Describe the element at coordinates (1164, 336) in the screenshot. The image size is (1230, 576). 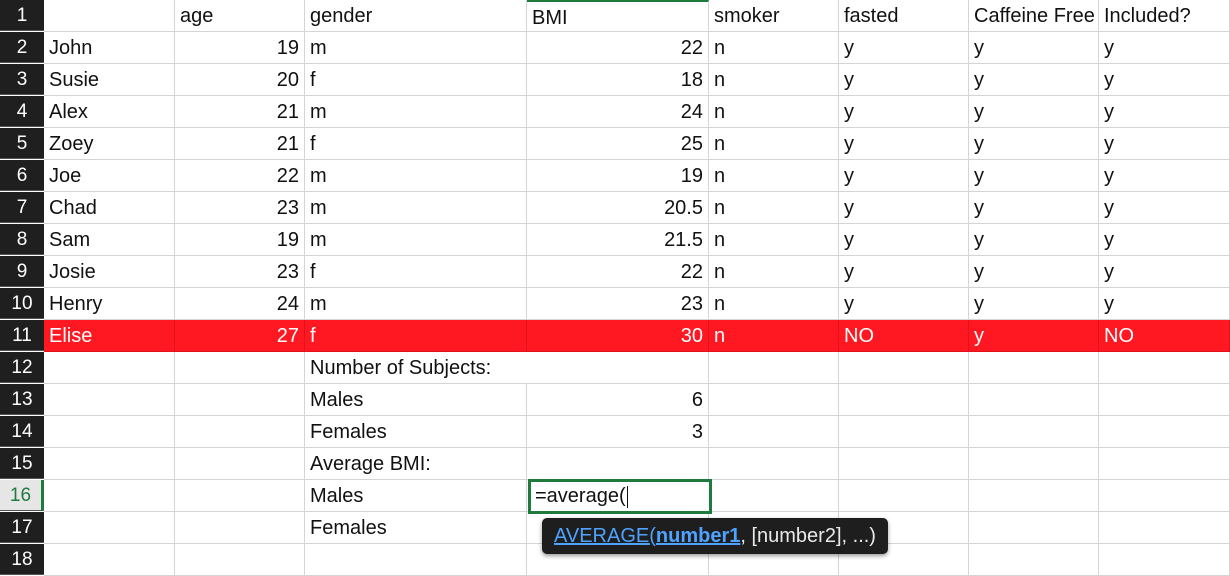
I see `cell-included: NO` at that location.